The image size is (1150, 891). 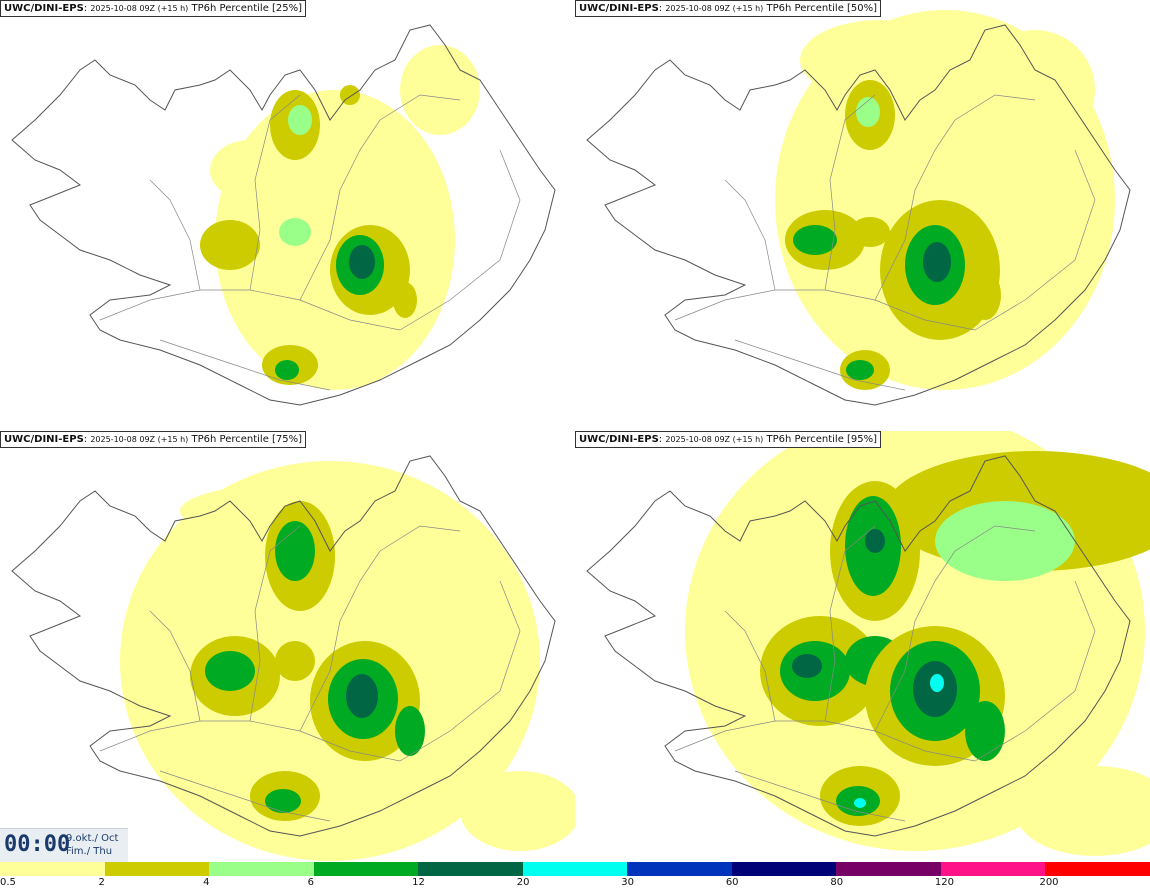 What do you see at coordinates (101, 882) in the screenshot?
I see `legend-label: 2` at bounding box center [101, 882].